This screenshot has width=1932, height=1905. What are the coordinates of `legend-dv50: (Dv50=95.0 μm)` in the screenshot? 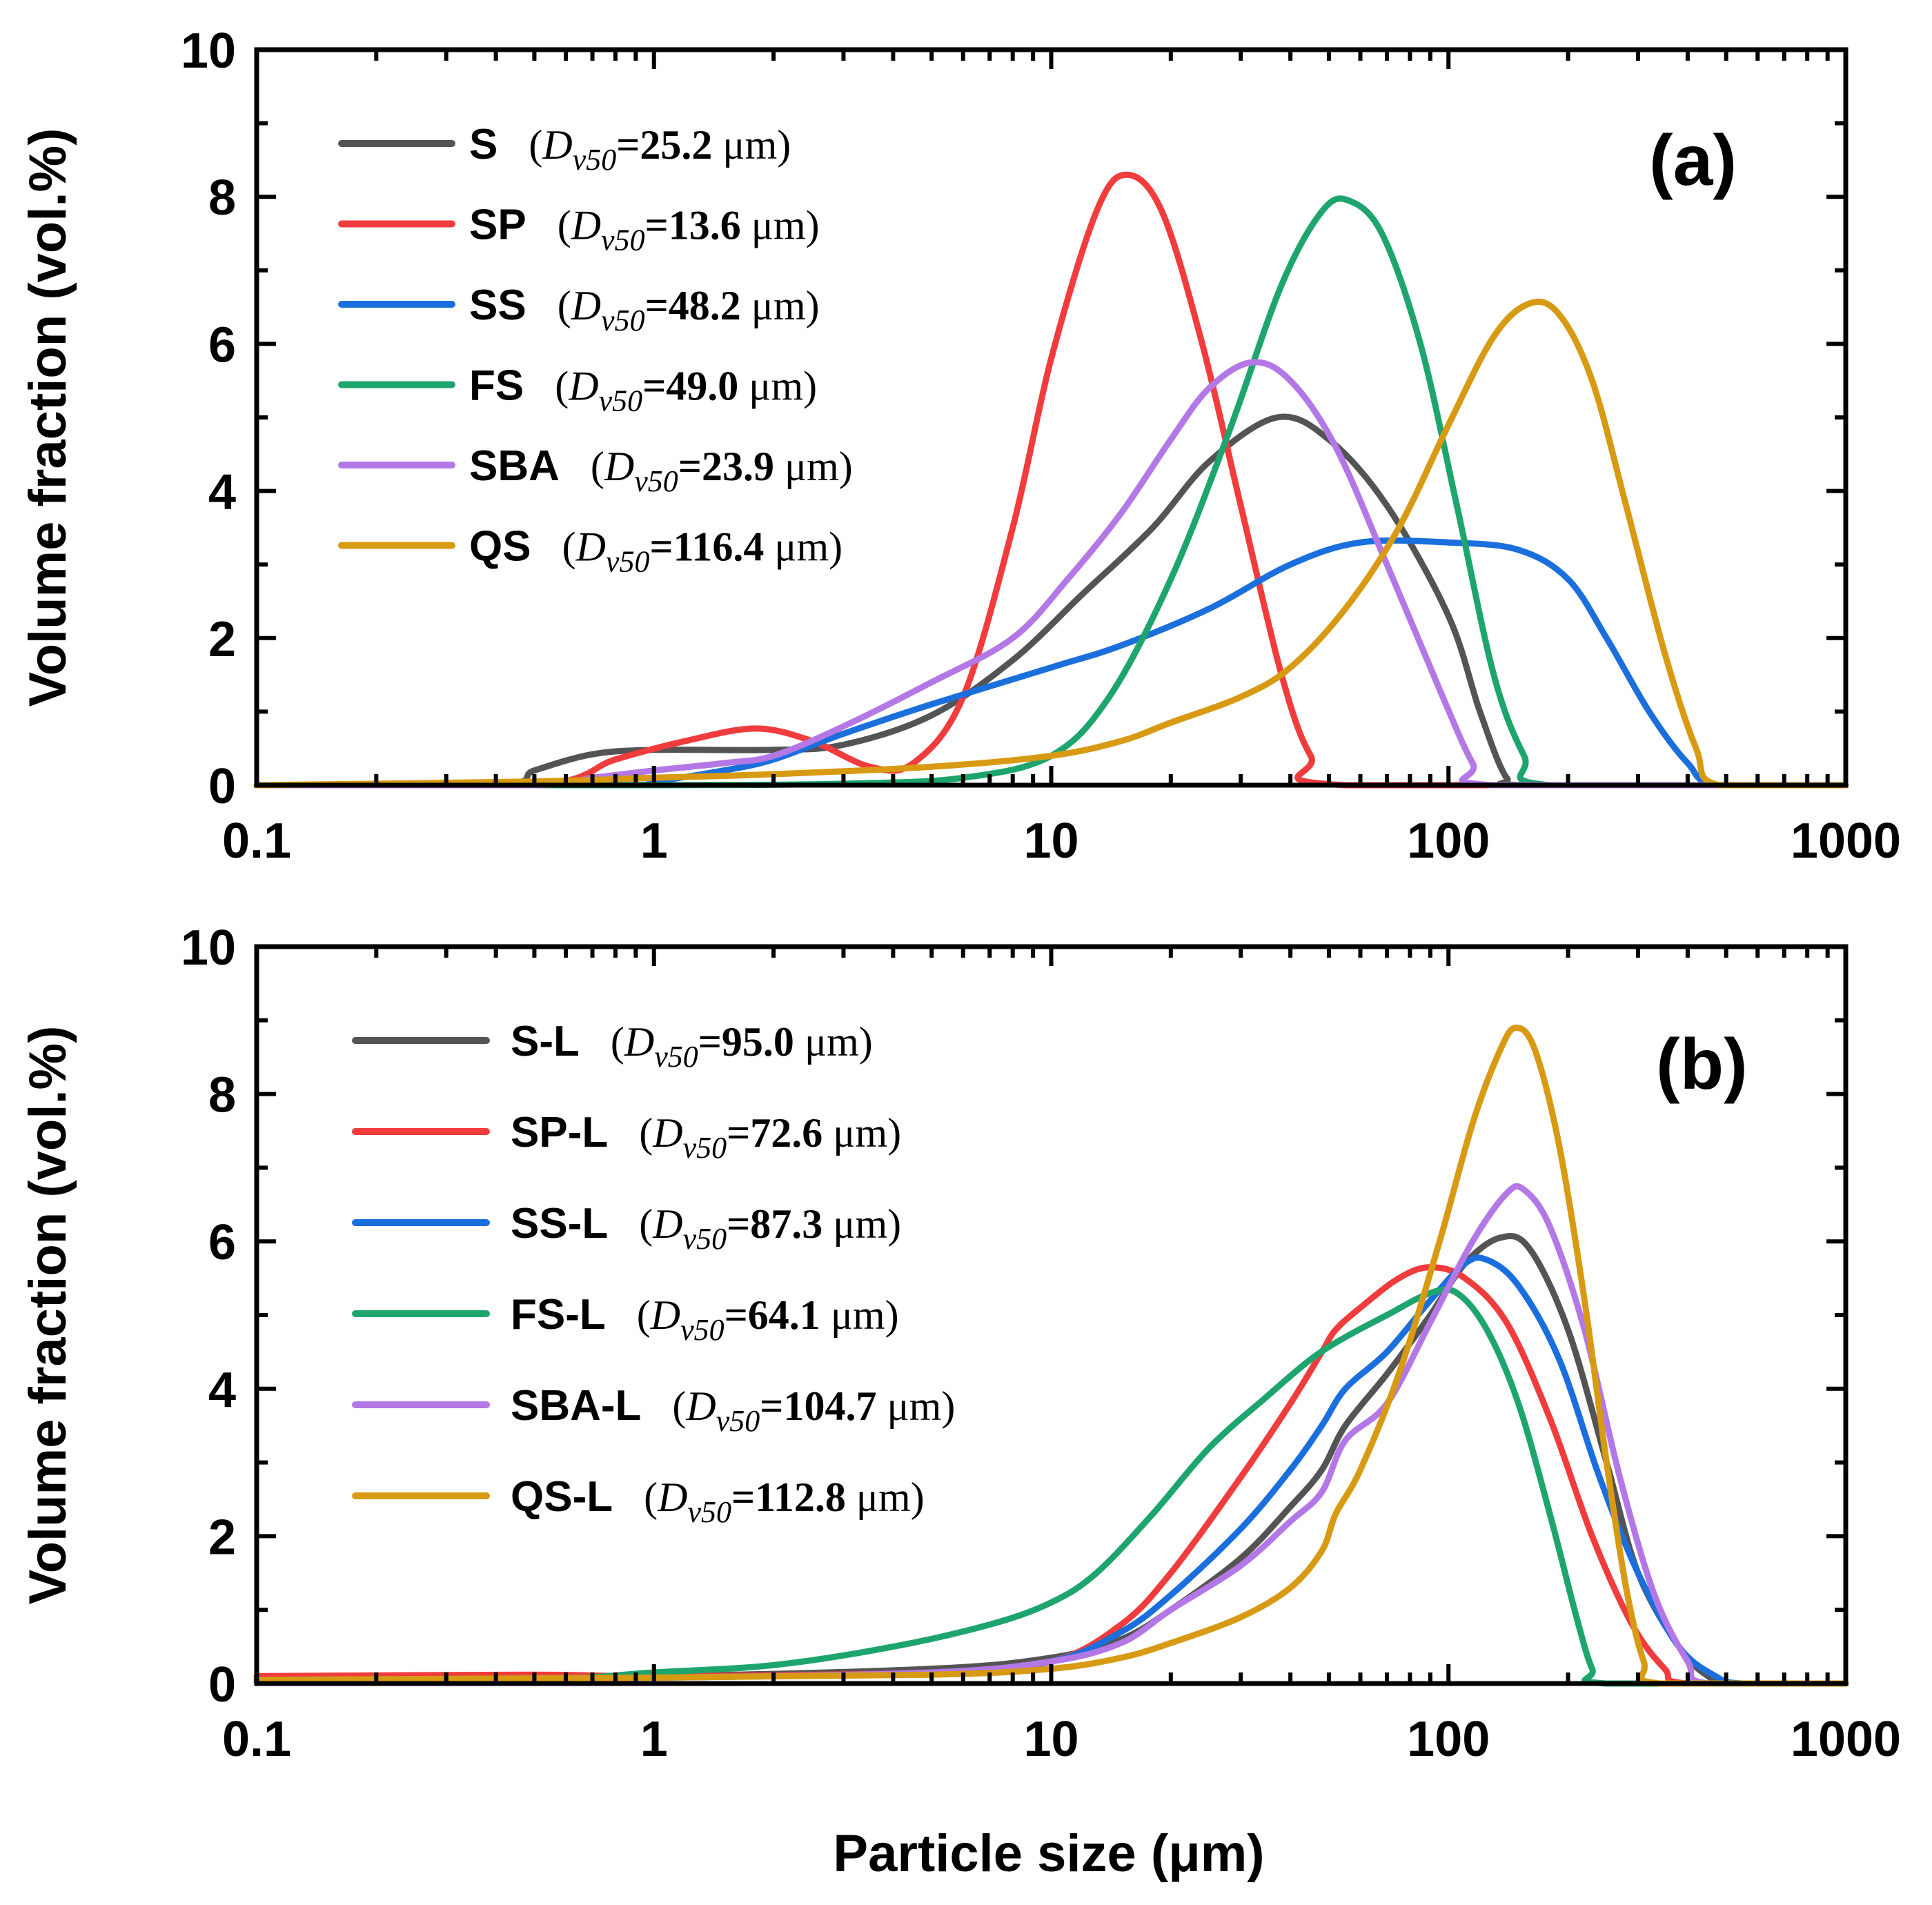 It's located at (742, 1047).